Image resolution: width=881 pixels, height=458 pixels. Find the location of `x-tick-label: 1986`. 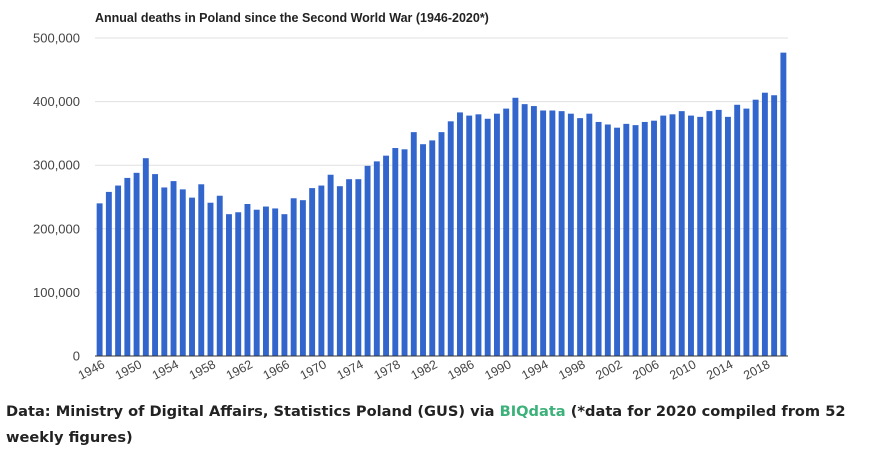

x-tick-label: 1986 is located at coordinates (460, 369).